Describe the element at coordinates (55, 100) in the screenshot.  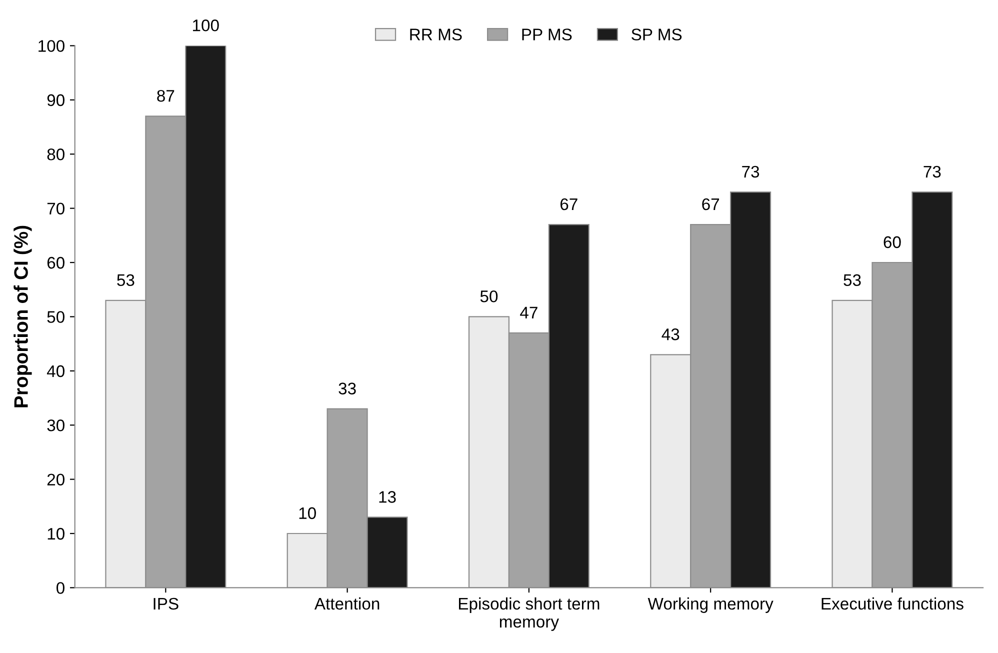
I see `y-tick-label: 90` at that location.